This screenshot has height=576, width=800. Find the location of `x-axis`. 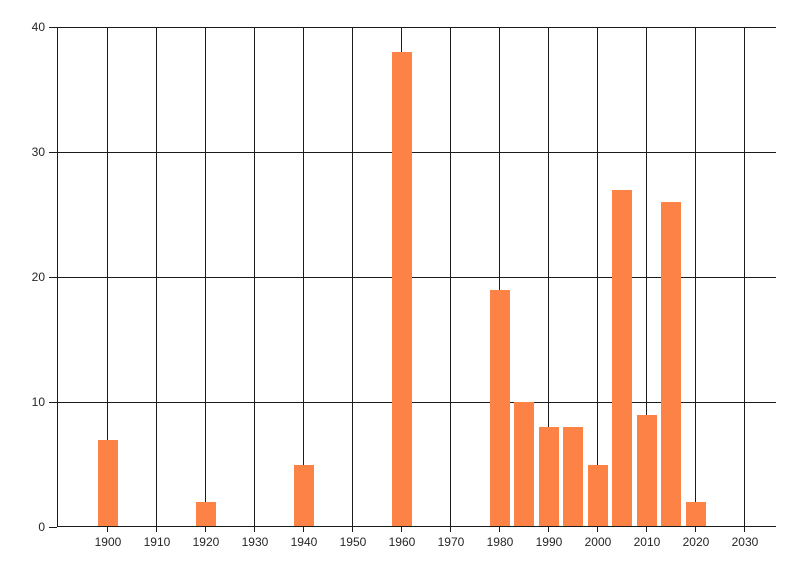

x-axis is located at coordinates (416, 526).